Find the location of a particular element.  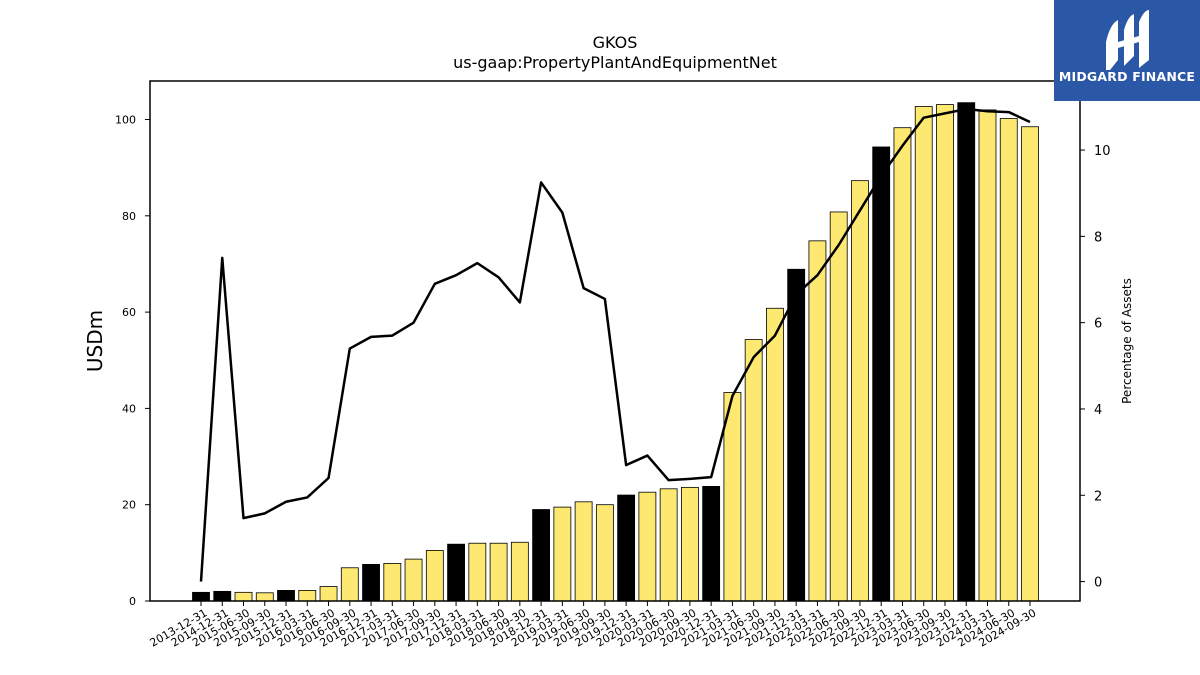

right-axis: 0 2 4 6 8 10 is located at coordinates (1095, 367).